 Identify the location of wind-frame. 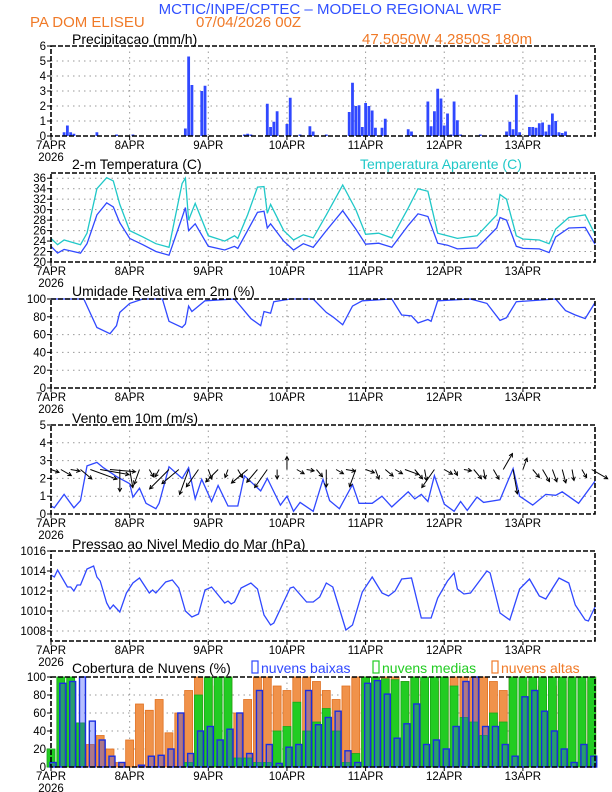
(323, 469).